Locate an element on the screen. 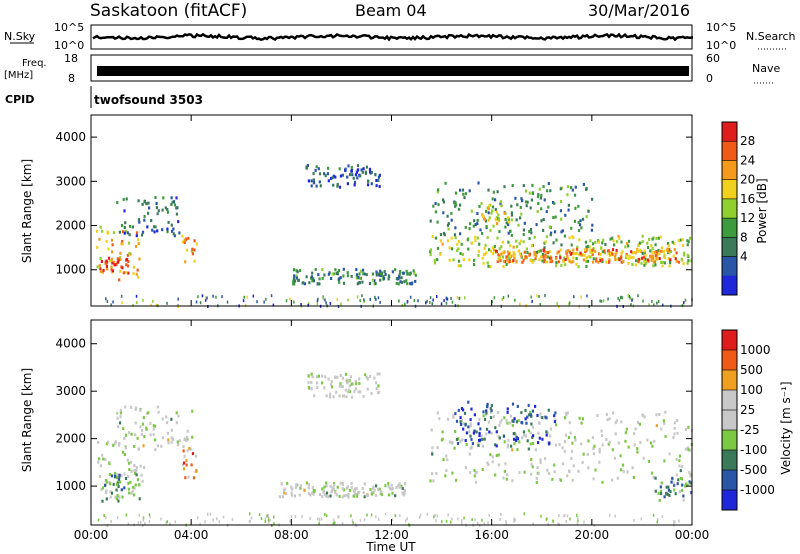 The height and width of the screenshot is (554, 800). nsky-line is located at coordinates (393, 37).